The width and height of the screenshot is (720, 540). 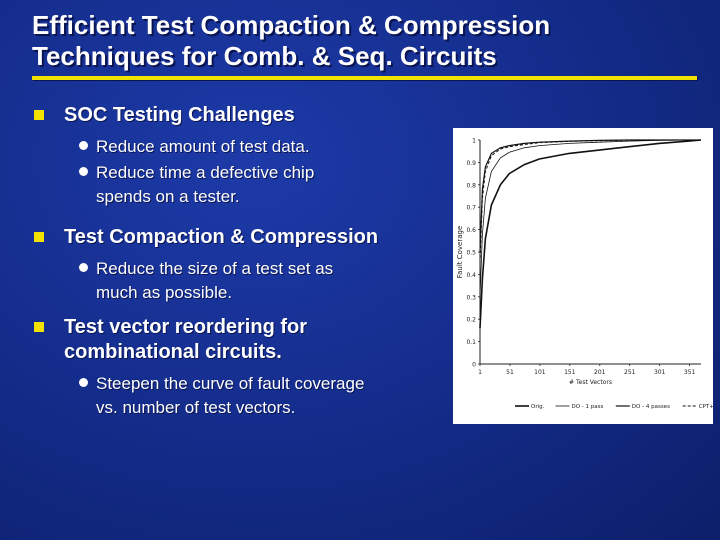 What do you see at coordinates (471, 342) in the screenshot?
I see `y-tick-label: 0.1` at bounding box center [471, 342].